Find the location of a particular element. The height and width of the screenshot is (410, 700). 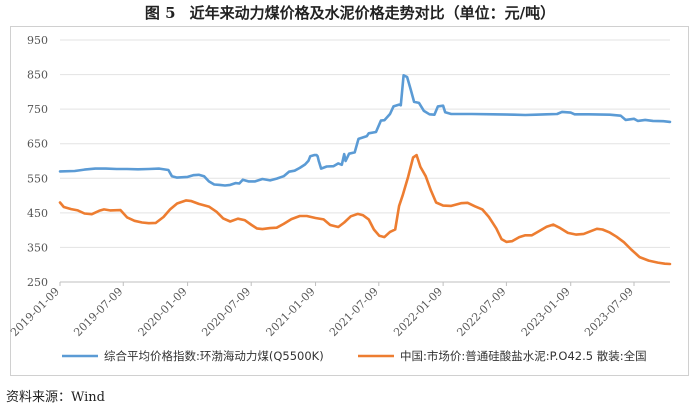

figure-title: 近年来动力煤价格及水泥价格走势对比（单位：元/吨） is located at coordinates (372, 13).